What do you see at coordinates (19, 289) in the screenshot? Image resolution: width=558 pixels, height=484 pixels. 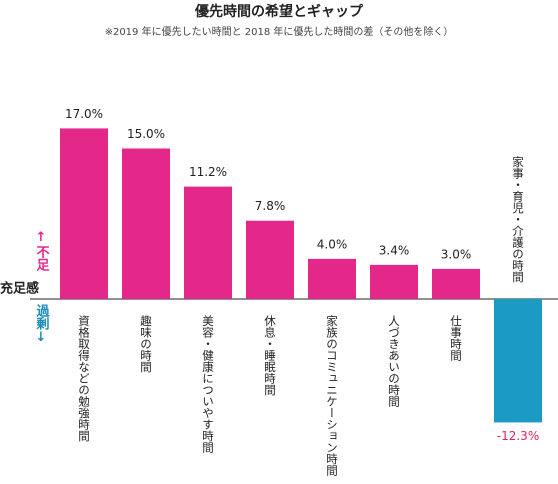 I see `axis-label: 充足感` at bounding box center [19, 289].